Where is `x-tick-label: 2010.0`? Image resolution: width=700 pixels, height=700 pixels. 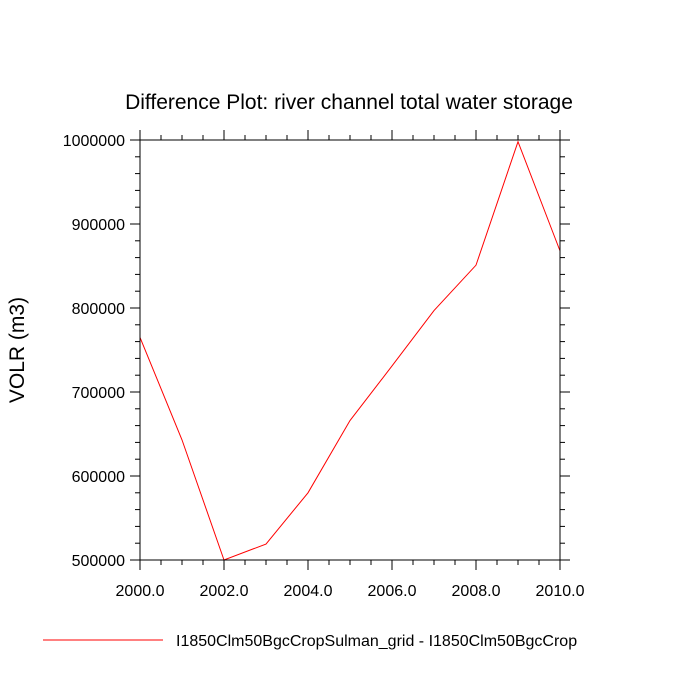
x-tick-label: 2010.0 is located at coordinates (560, 591).